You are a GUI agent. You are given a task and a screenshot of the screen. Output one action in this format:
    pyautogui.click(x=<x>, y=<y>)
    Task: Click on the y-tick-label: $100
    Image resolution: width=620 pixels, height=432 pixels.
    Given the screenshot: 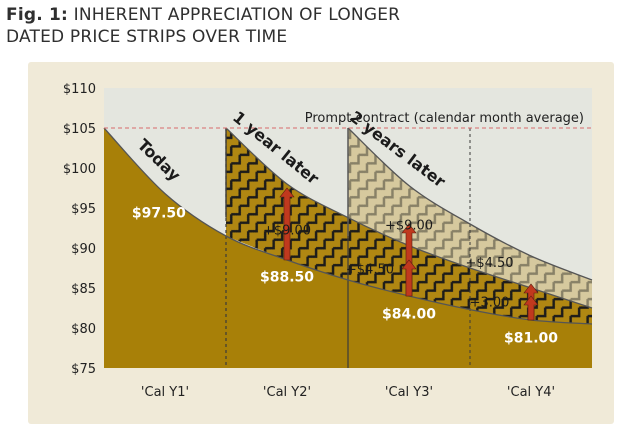 What is the action you would take?
    pyautogui.click(x=79, y=169)
    